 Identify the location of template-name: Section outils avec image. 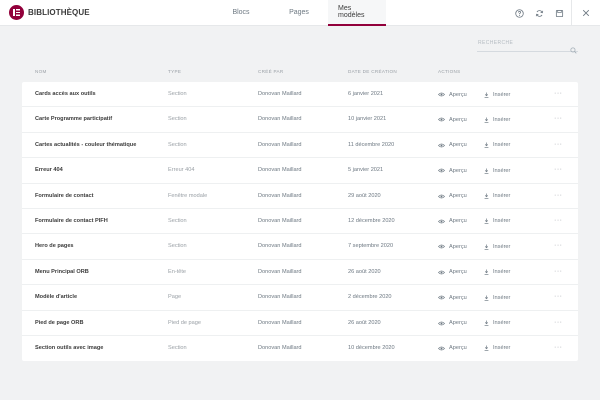
(69, 347).